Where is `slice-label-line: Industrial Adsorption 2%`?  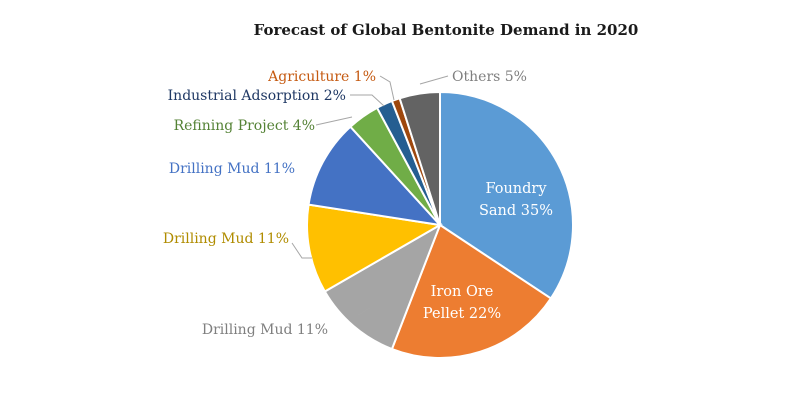
slice-label-line: Industrial Adsorption 2% is located at coordinates (257, 96).